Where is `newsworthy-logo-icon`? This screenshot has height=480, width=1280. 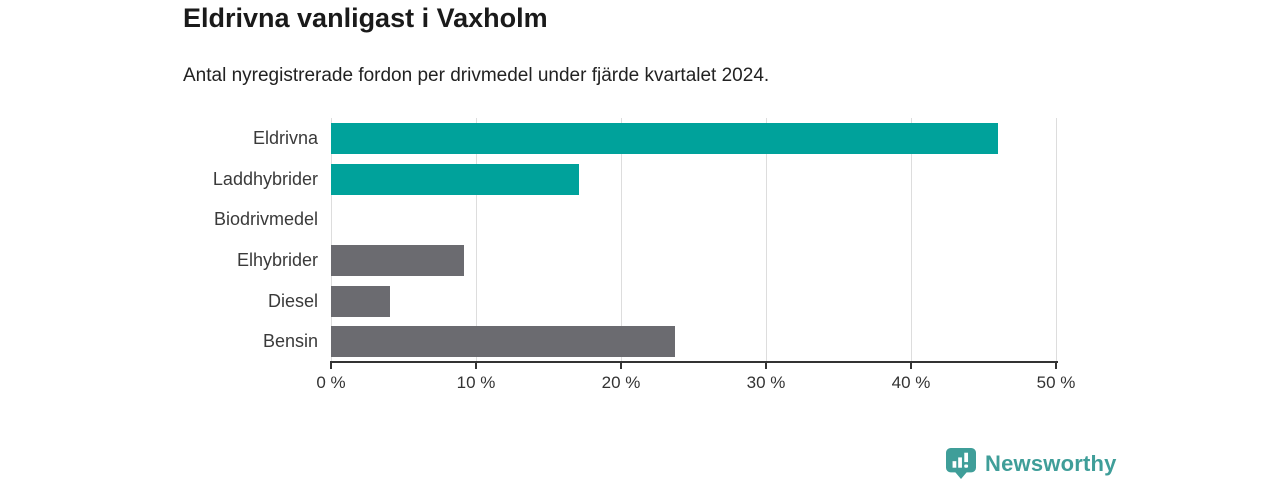 newsworthy-logo-icon is located at coordinates (961, 463).